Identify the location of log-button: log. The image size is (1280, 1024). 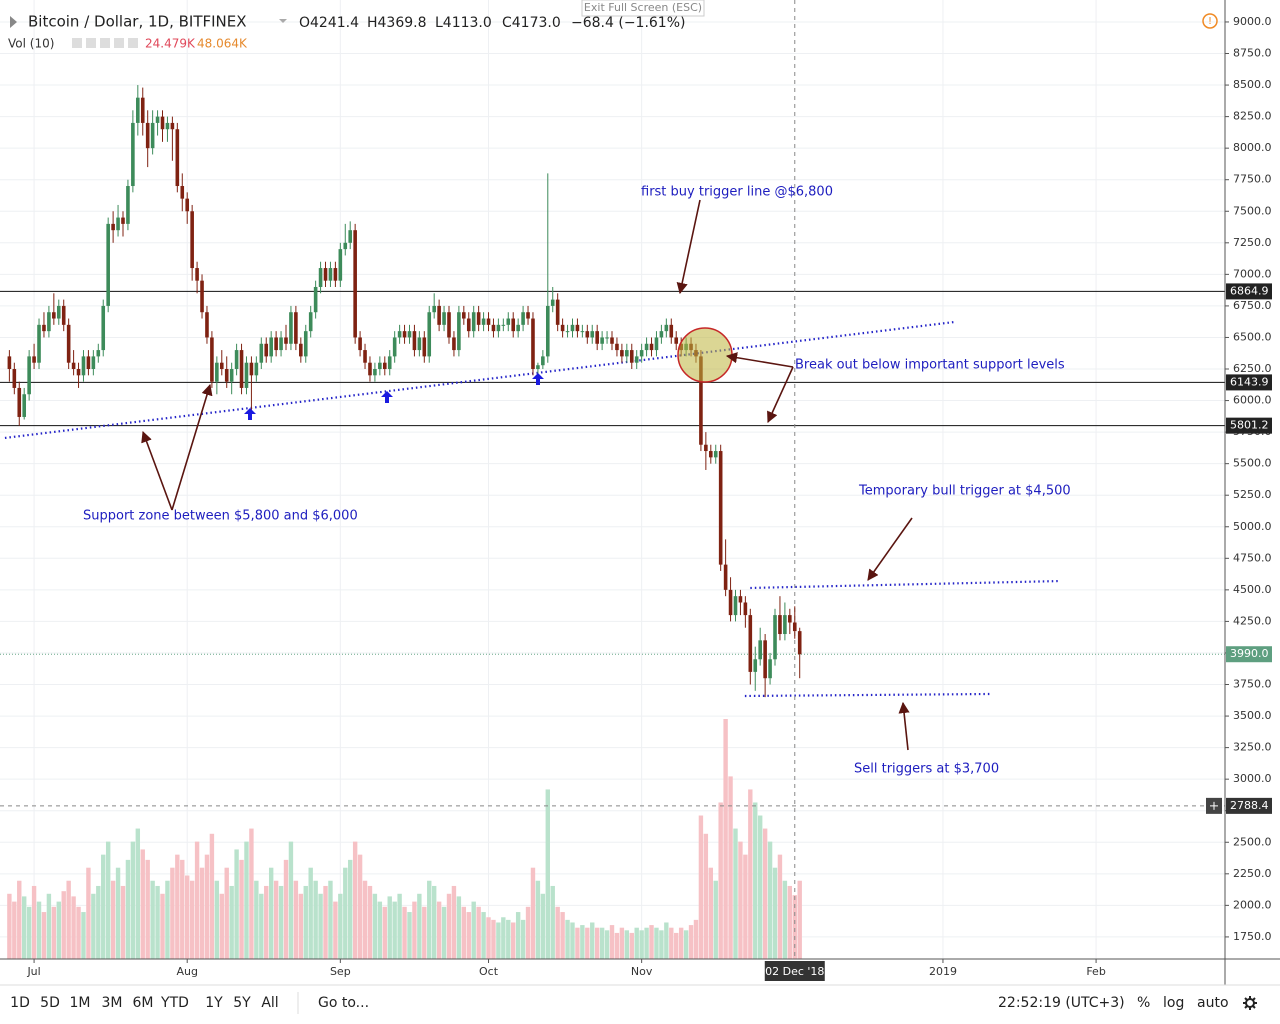
(1173, 1003).